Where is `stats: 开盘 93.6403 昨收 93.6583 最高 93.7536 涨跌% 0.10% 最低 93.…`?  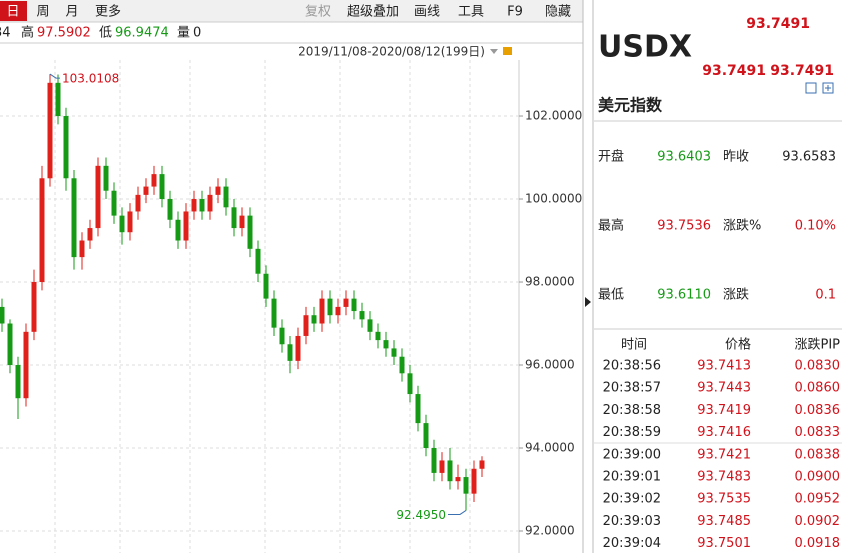
stats: 开盘 93.6403 昨收 93.6583 最高 93.7536 涨跌% 0.10% 最低 93.… is located at coordinates (717, 226).